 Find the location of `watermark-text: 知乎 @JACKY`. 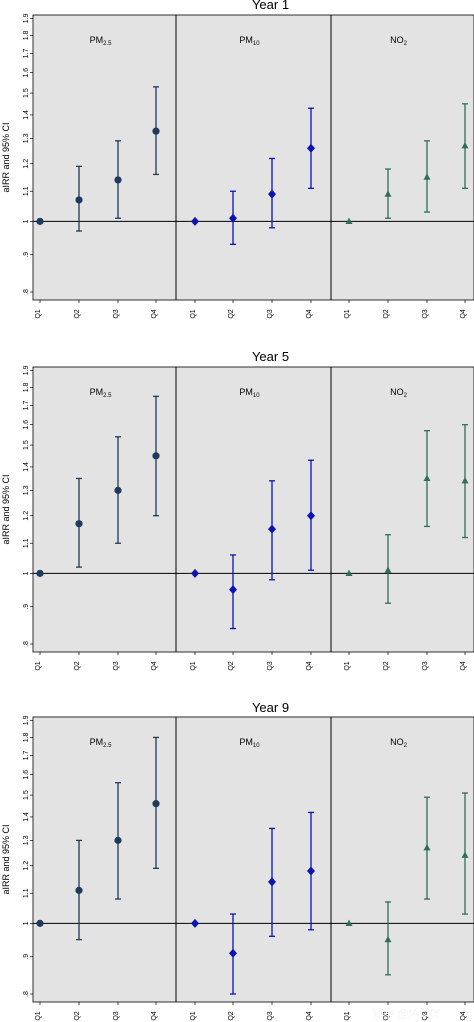

watermark-text: 知乎 @JACKY is located at coordinates (406, 1013).